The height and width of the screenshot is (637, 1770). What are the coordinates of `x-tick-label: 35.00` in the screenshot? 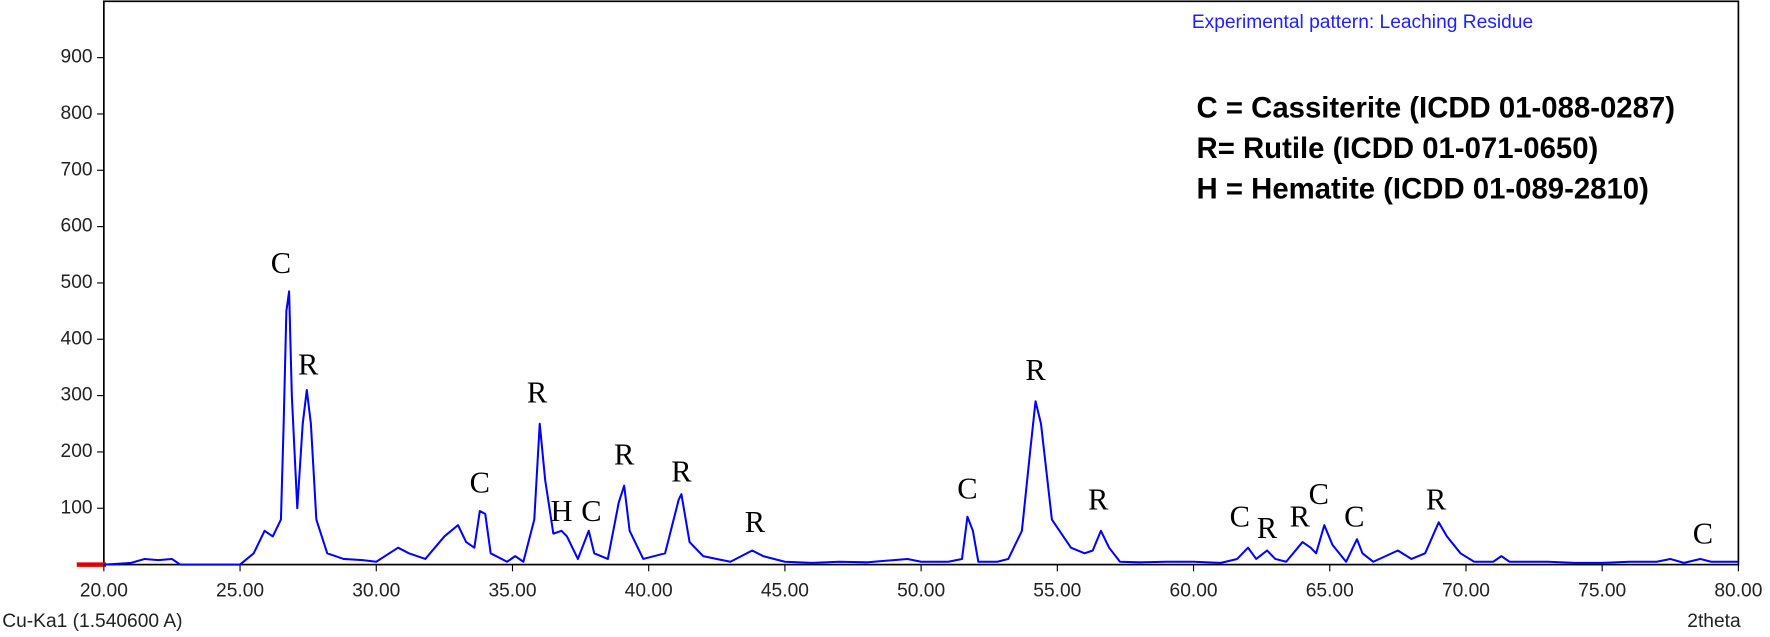 It's located at (512, 591).